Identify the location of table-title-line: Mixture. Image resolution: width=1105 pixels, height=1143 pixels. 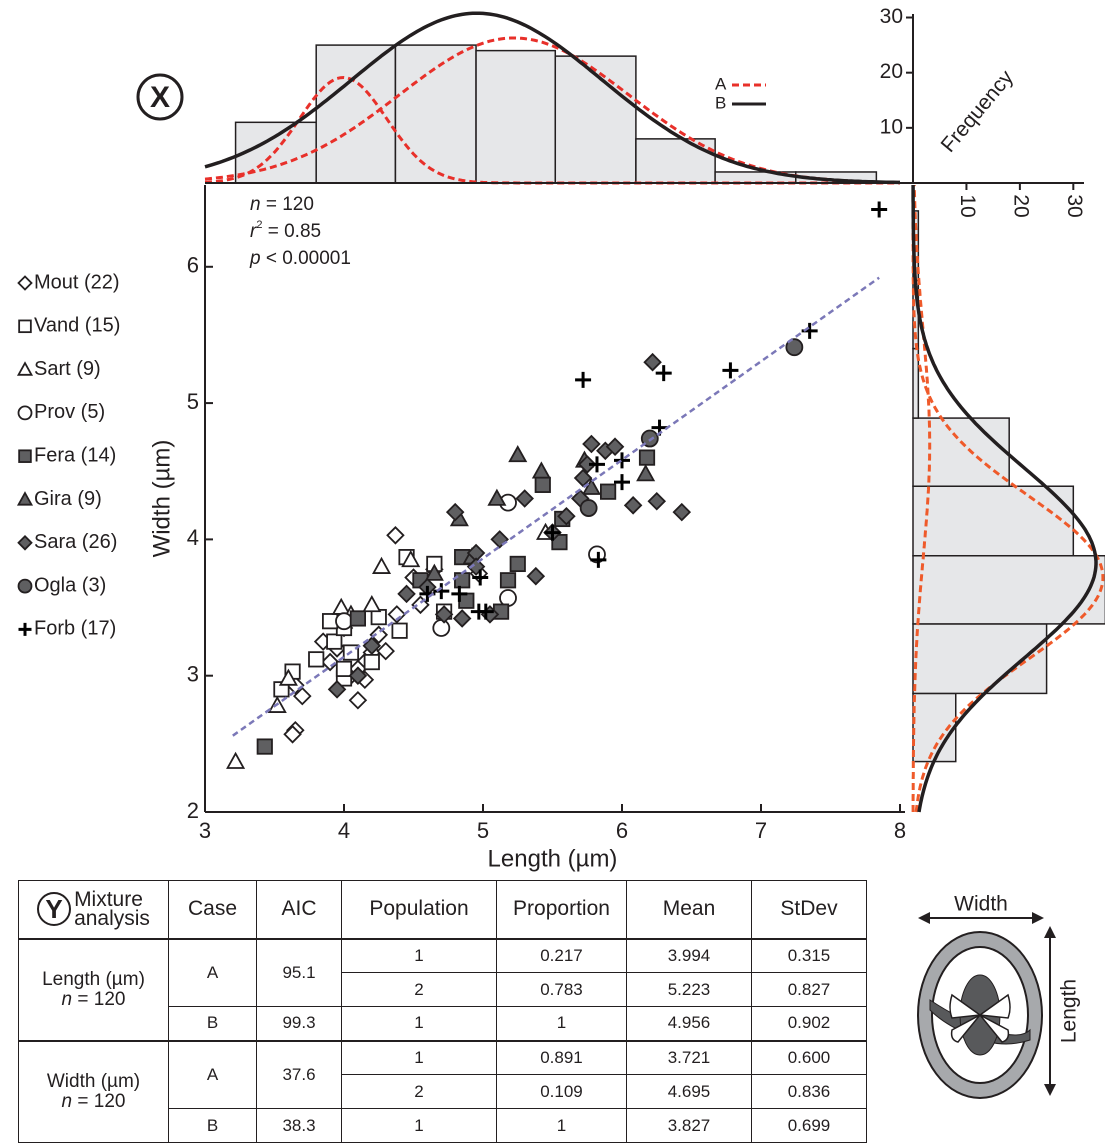
(108, 900).